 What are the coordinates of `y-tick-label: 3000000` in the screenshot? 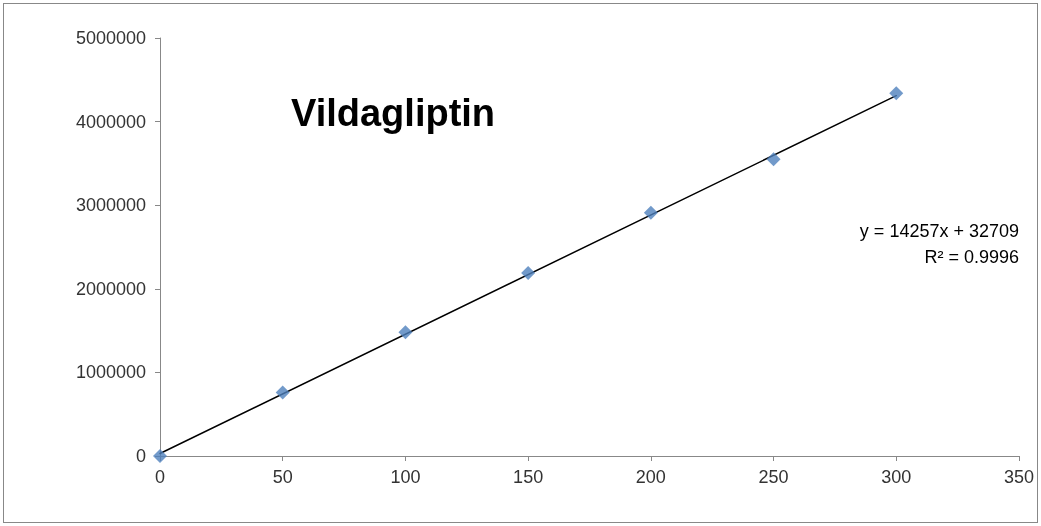 It's located at (110, 205).